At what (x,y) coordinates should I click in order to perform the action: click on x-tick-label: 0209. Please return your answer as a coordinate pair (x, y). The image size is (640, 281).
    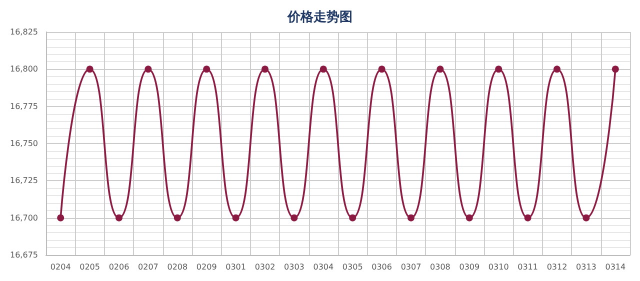
    Looking at the image, I should click on (206, 267).